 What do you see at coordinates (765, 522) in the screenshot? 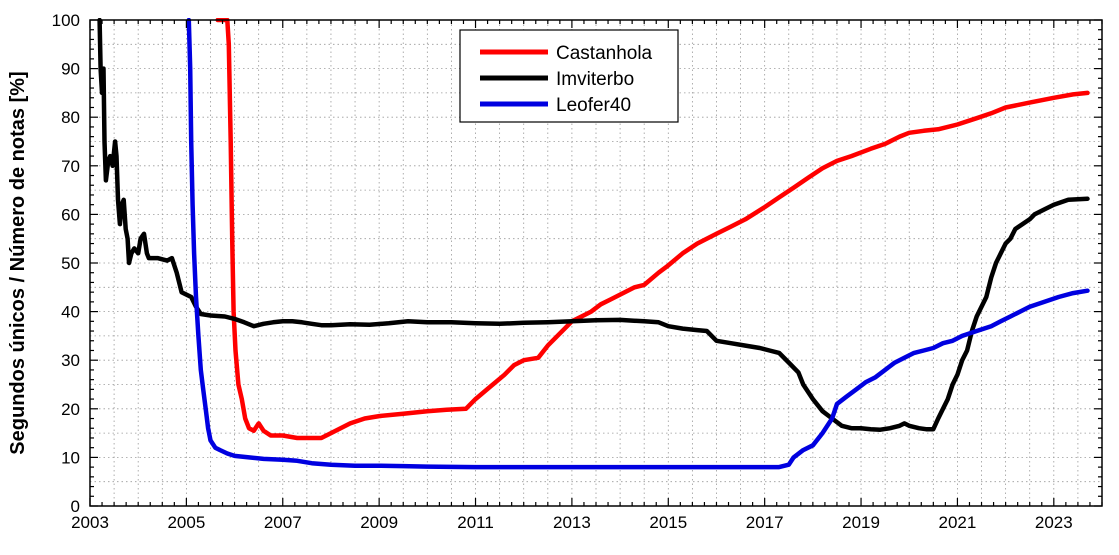
I see `x-tick-label: 2017` at bounding box center [765, 522].